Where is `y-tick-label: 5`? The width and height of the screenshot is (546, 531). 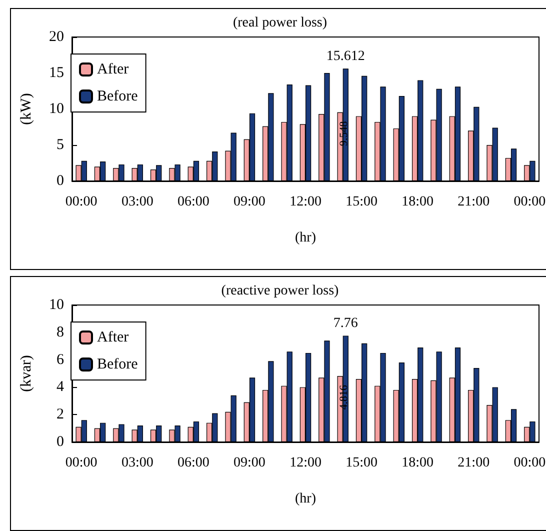
y-tick-label: 5 is located at coordinates (60, 145).